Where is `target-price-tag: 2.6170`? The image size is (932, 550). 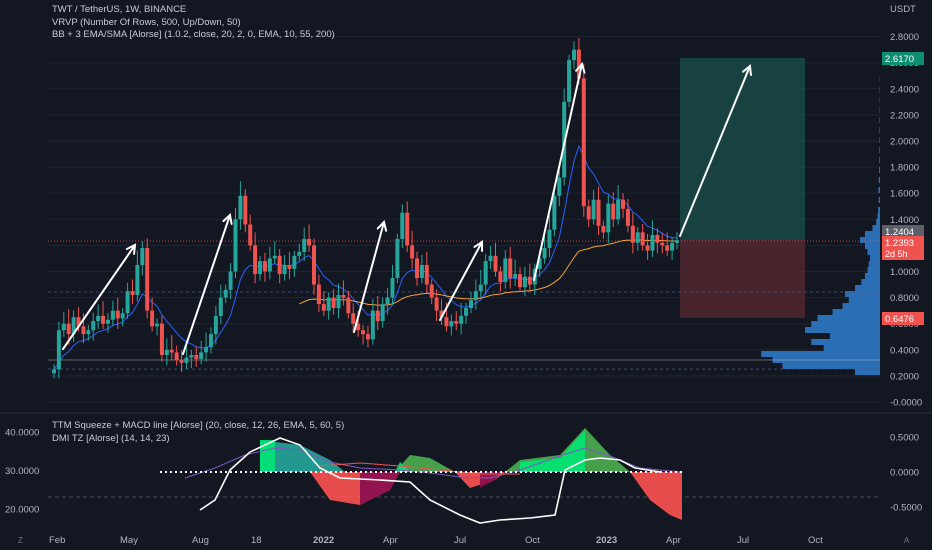 target-price-tag: 2.6170 is located at coordinates (903, 58).